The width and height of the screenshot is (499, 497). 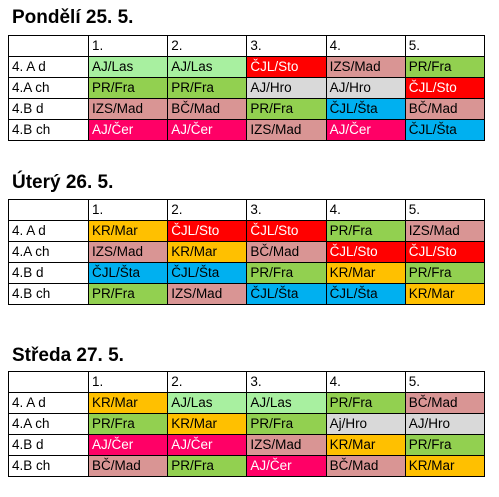 I want to click on class-row: 4.A ch PR/Fra KR/Mar PR/Fra Aj/Hro AJ/Hro, so click(x=246, y=424).